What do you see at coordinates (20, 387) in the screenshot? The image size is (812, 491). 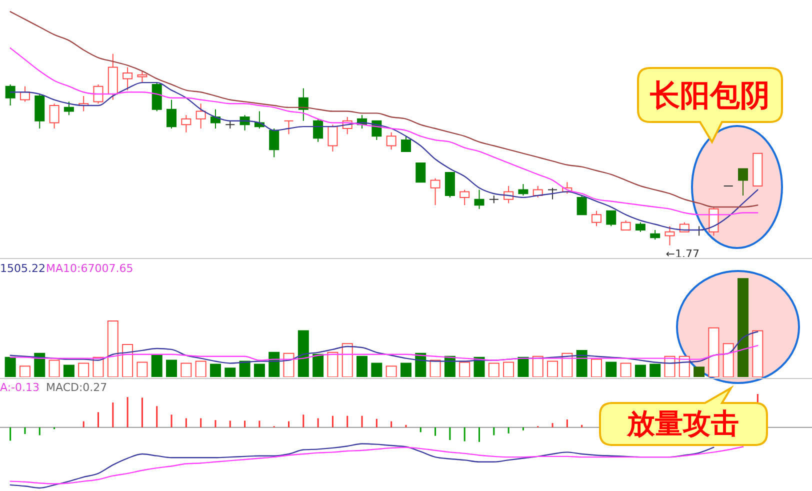 I see `annotation: A:-0.13` at bounding box center [20, 387].